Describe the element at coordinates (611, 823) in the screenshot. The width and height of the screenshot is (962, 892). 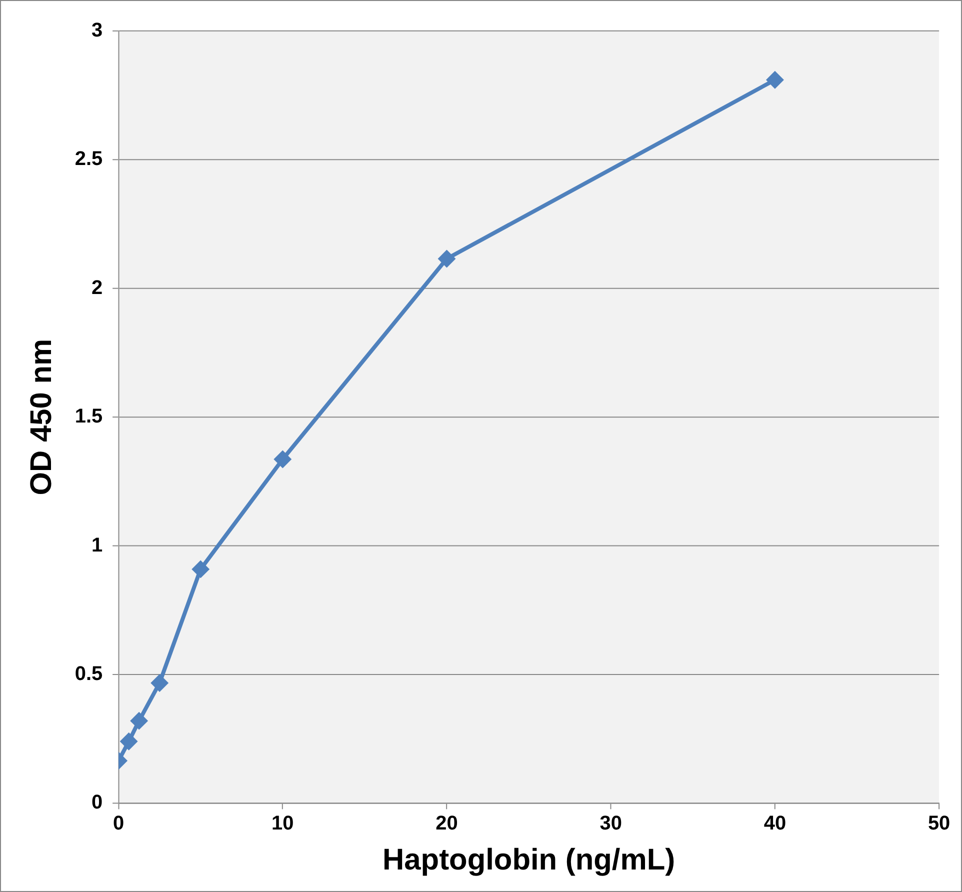
I see `x-tick-label: 30` at that location.